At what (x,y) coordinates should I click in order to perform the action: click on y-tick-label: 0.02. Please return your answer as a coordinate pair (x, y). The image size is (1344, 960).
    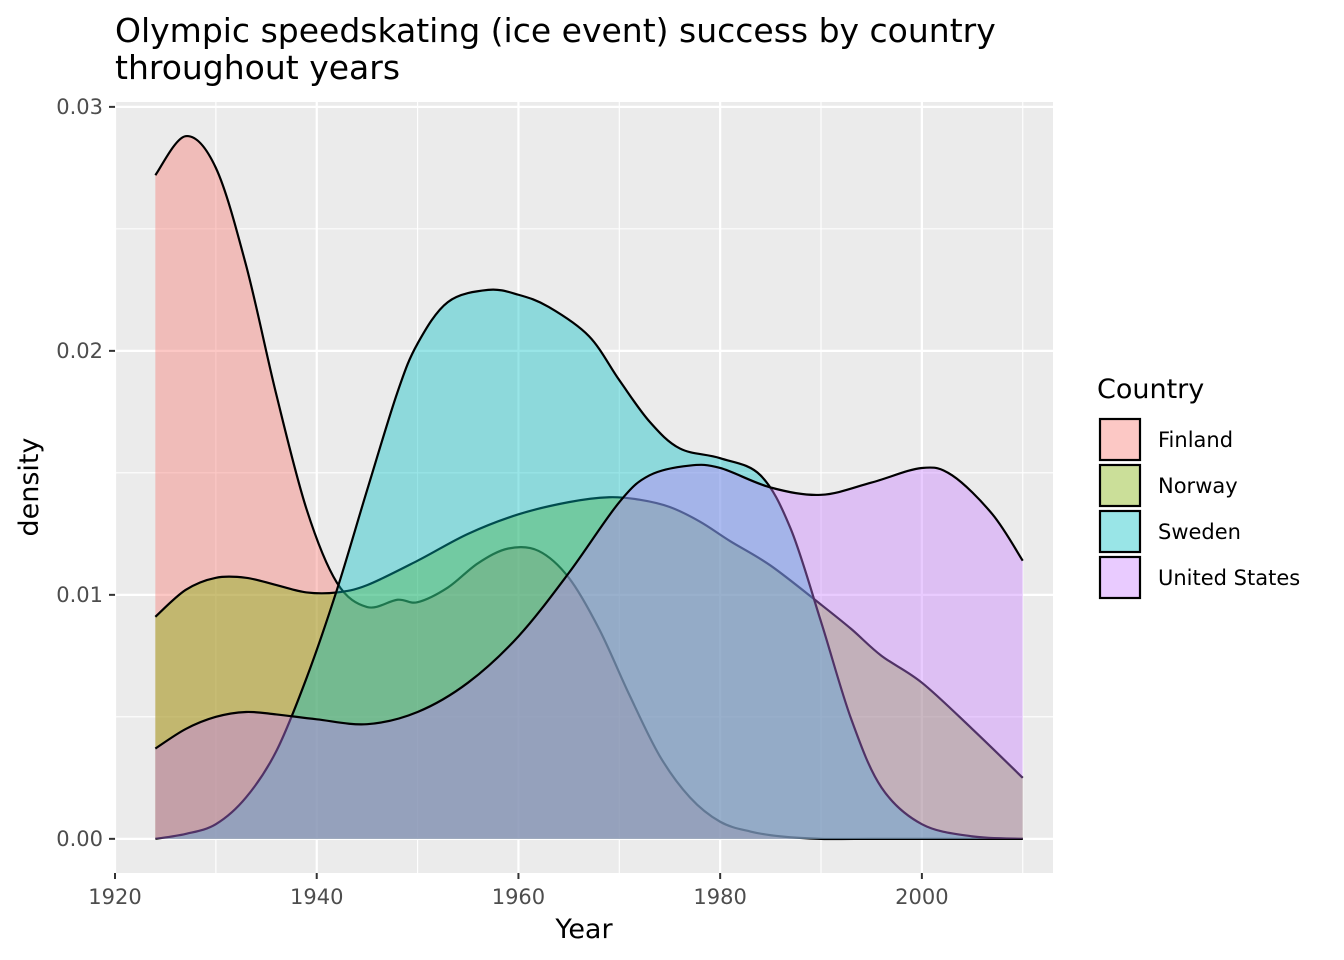
    Looking at the image, I should click on (79, 351).